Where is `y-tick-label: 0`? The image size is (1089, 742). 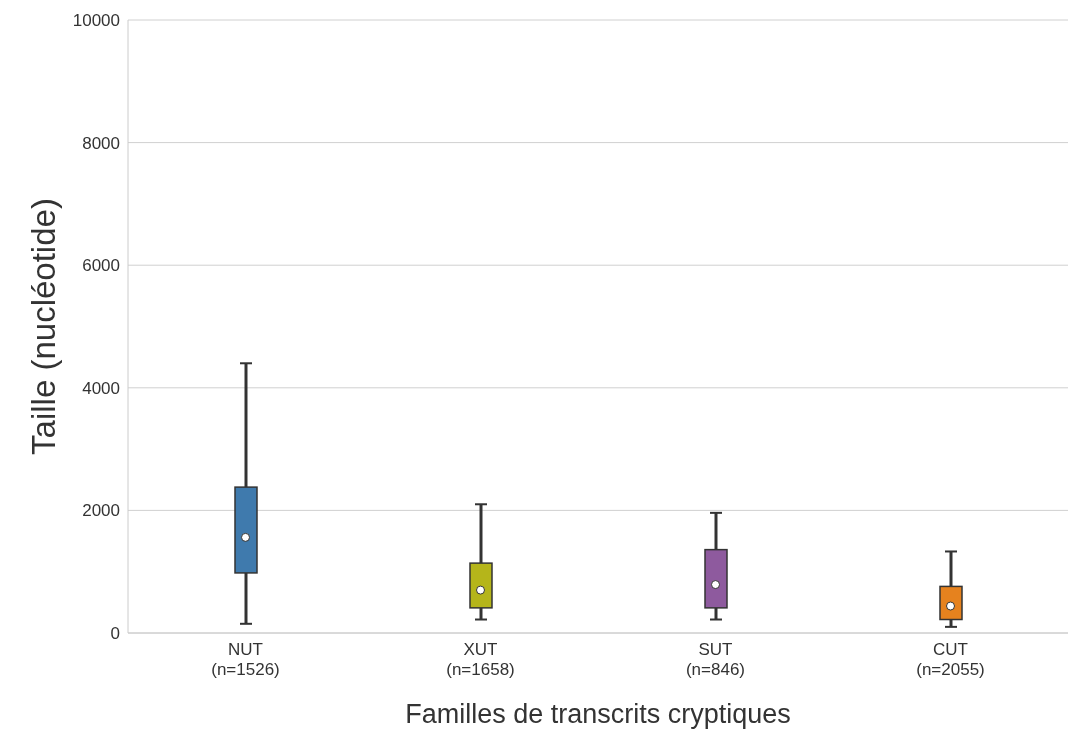 y-tick-label: 0 is located at coordinates (115, 634).